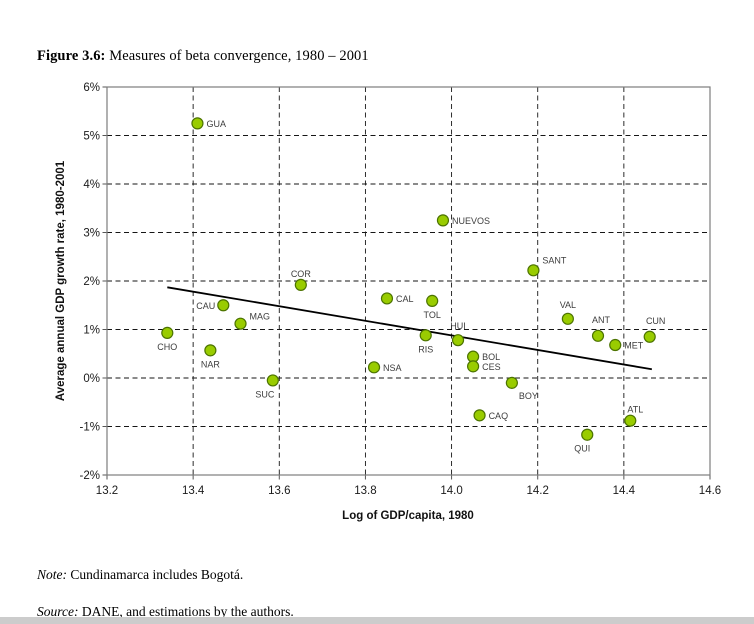  I want to click on point-label-CAL: CAL, so click(405, 299).